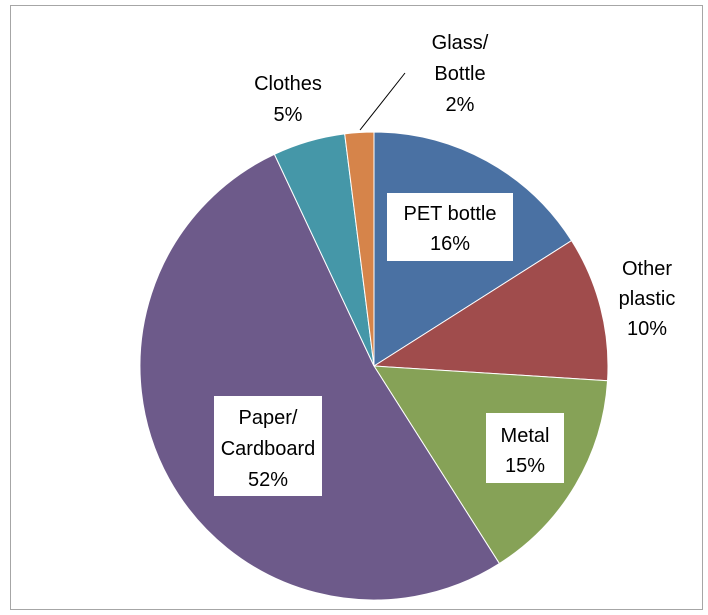  Describe the element at coordinates (268, 418) in the screenshot. I see `paper-label-line1: Paper/` at that location.